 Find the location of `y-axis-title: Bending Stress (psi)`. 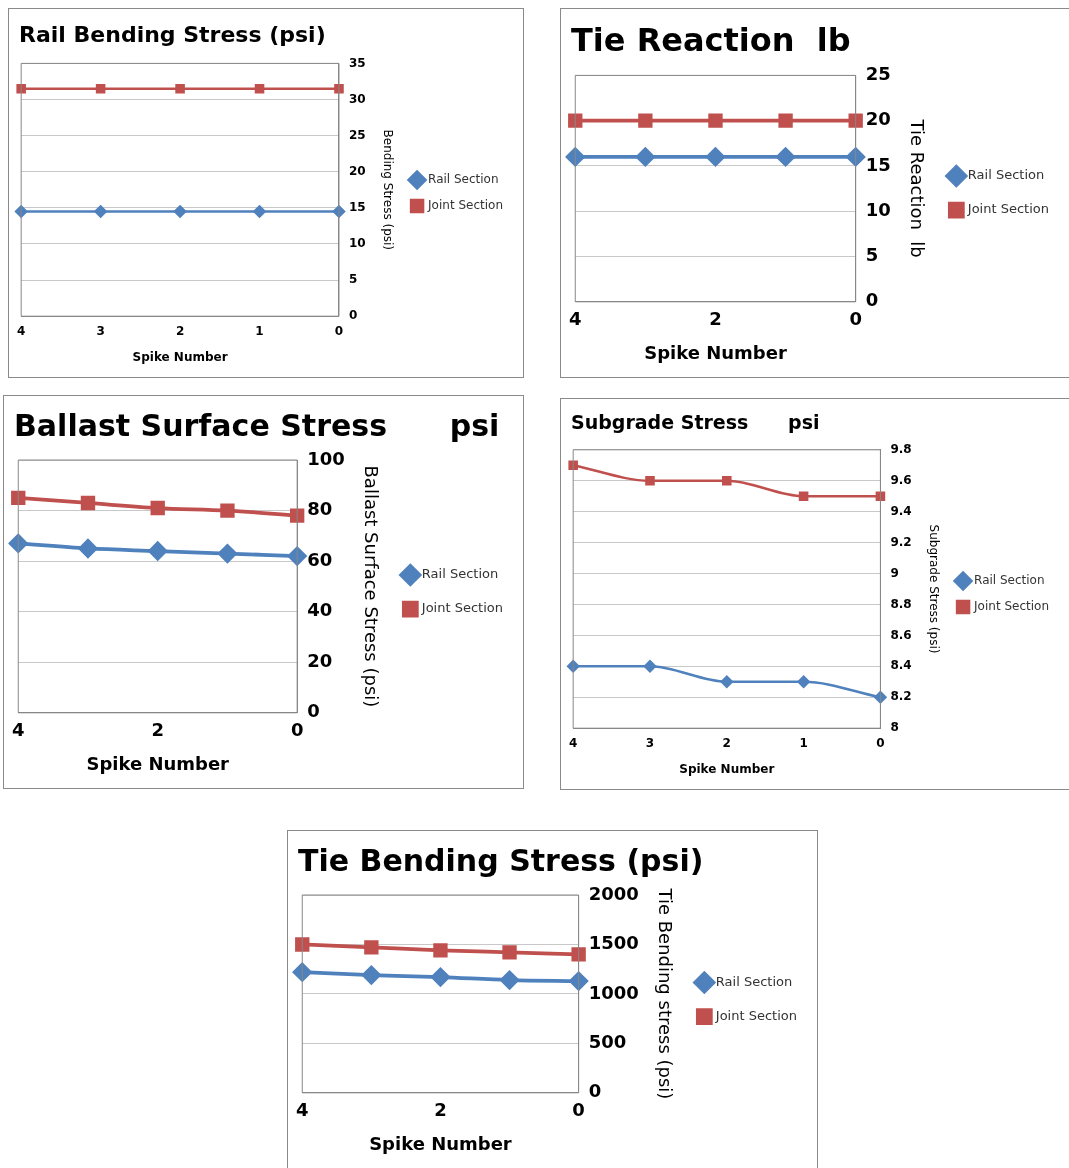

y-axis-title: Bending Stress (psi) is located at coordinates (387, 190).